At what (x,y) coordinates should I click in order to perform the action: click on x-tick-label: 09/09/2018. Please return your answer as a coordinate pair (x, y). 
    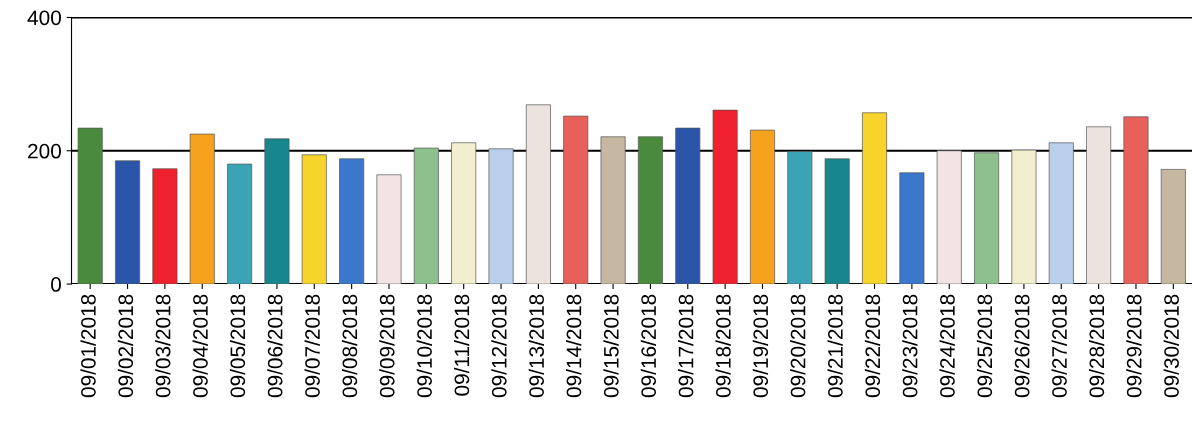
    Looking at the image, I should click on (387, 346).